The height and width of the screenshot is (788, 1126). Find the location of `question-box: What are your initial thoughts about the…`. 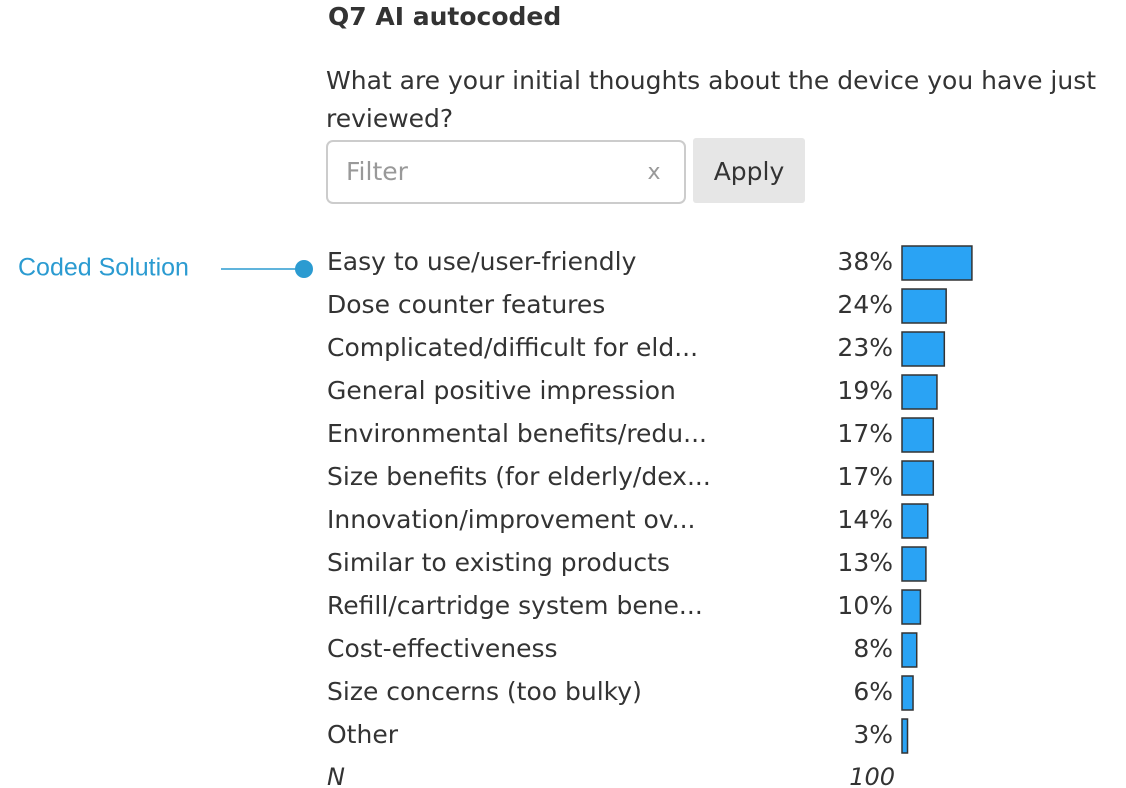

question-box: What are your initial thoughts about the… is located at coordinates (711, 99).